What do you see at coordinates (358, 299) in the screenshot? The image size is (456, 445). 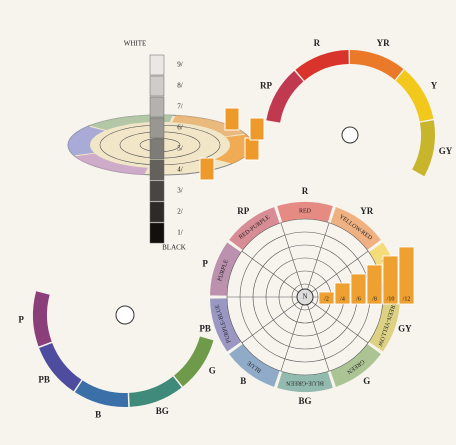 I see `chroma-label: /6` at bounding box center [358, 299].